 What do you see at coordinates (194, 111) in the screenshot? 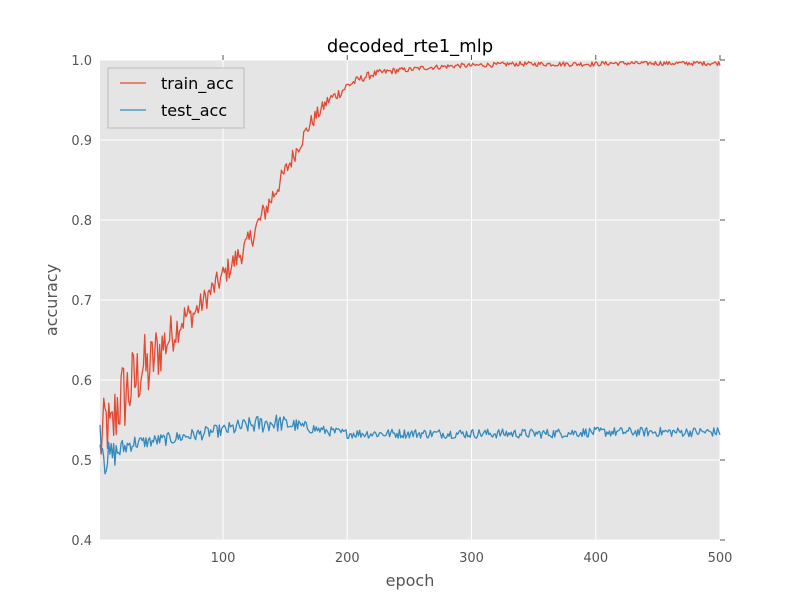
I see `legend-label-test-acc: test_acc` at bounding box center [194, 111].